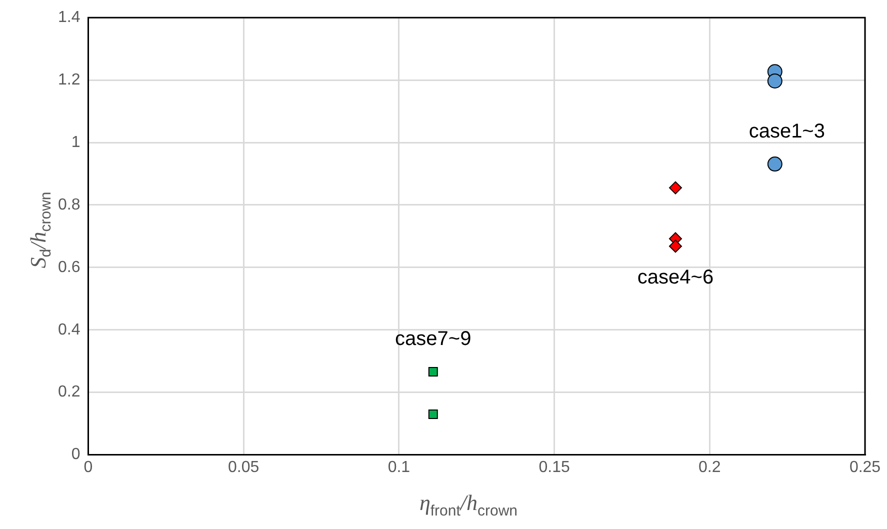 The image size is (887, 529). I want to click on x-axis-title: η$_{front}$/h$_{crown}$, so click(468, 505).